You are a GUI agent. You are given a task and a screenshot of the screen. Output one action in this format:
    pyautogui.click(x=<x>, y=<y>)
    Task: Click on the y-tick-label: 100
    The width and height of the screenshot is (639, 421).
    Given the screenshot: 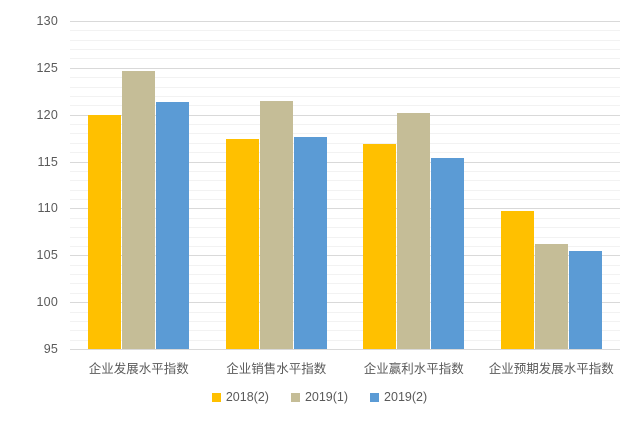 What is the action you would take?
    pyautogui.click(x=47, y=302)
    